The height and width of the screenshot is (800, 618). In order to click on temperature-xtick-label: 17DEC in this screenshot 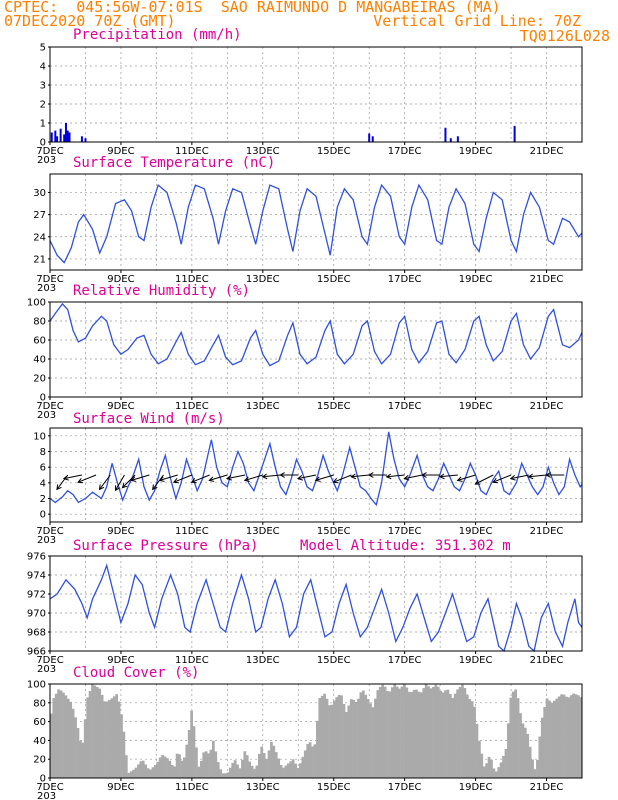, I will do `click(405, 279)`.